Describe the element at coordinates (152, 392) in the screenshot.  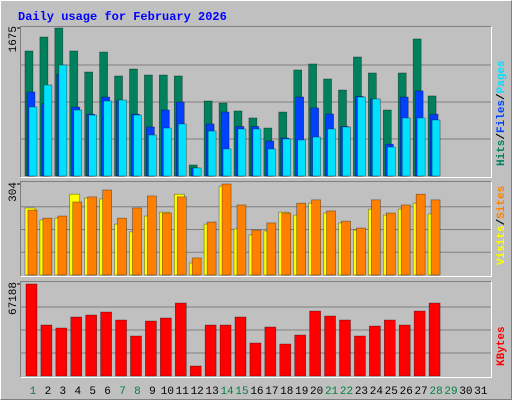
I see `x-tick-label: 9` at that location.